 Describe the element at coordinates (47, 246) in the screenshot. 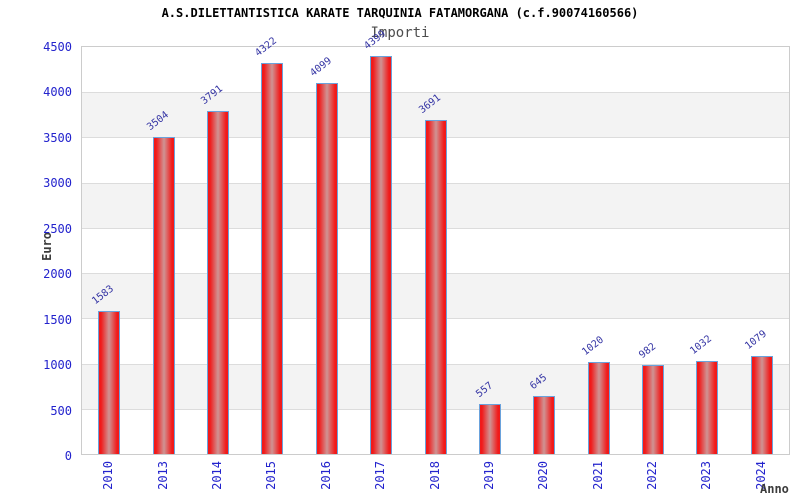

I see `y-axis-title: Euro` at that location.